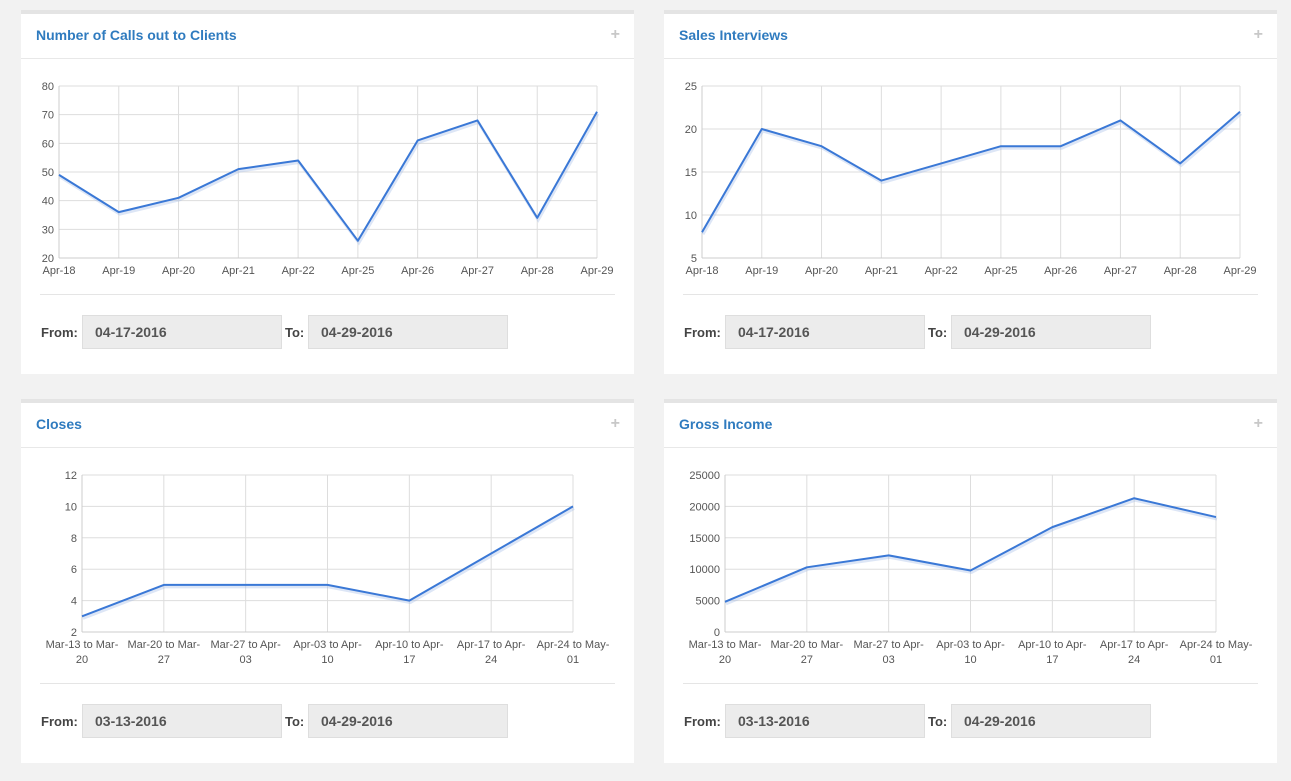 This screenshot has width=1291, height=781. I want to click on x-tick-label: Apr-29, so click(596, 271).